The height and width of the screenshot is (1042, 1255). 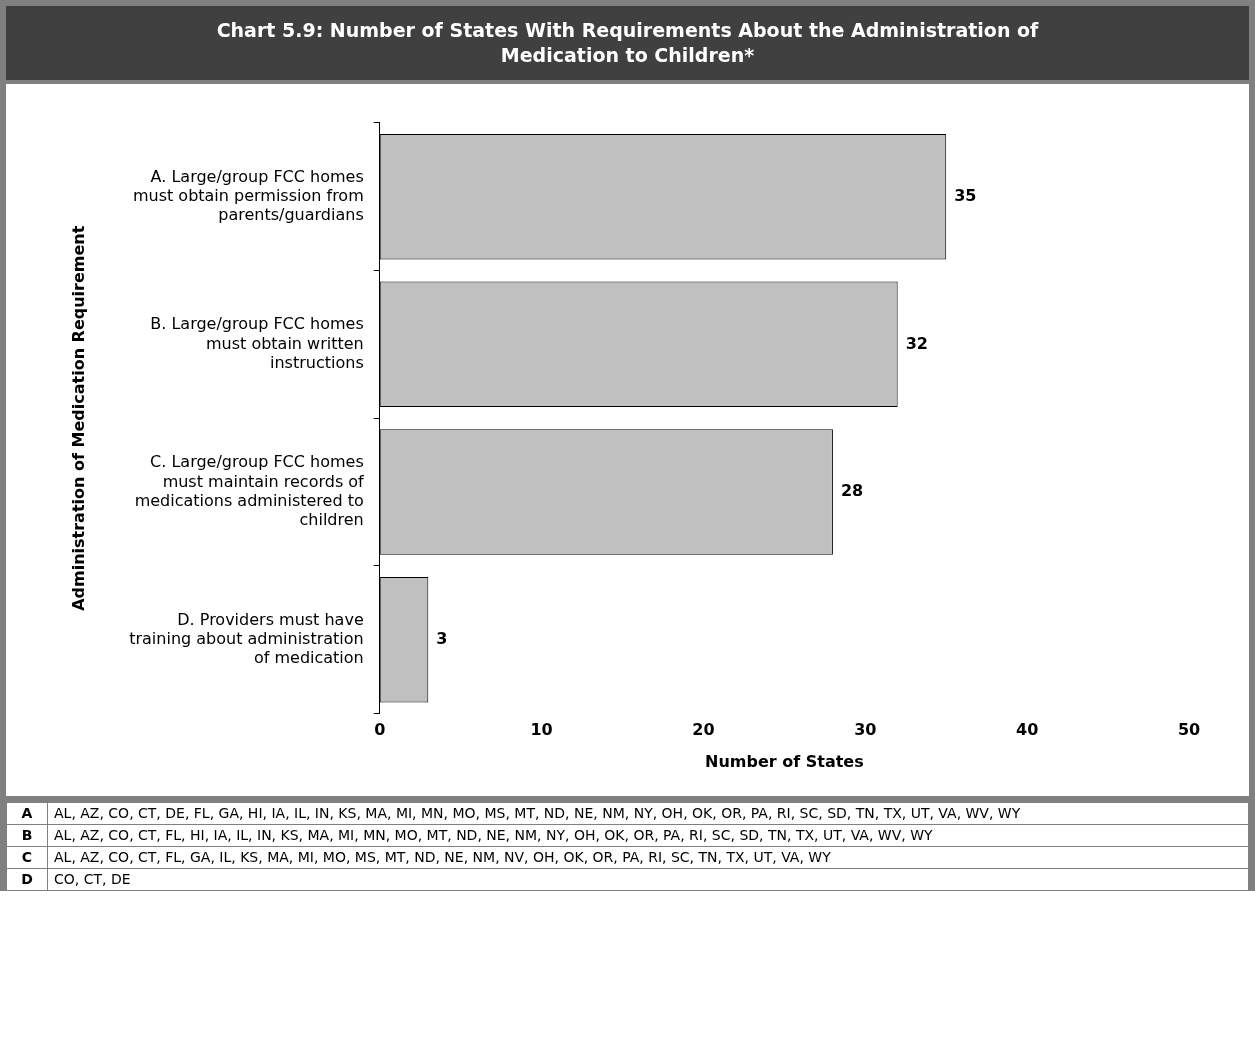 What do you see at coordinates (784, 761) in the screenshot?
I see `x-axis-title: Number of States` at bounding box center [784, 761].